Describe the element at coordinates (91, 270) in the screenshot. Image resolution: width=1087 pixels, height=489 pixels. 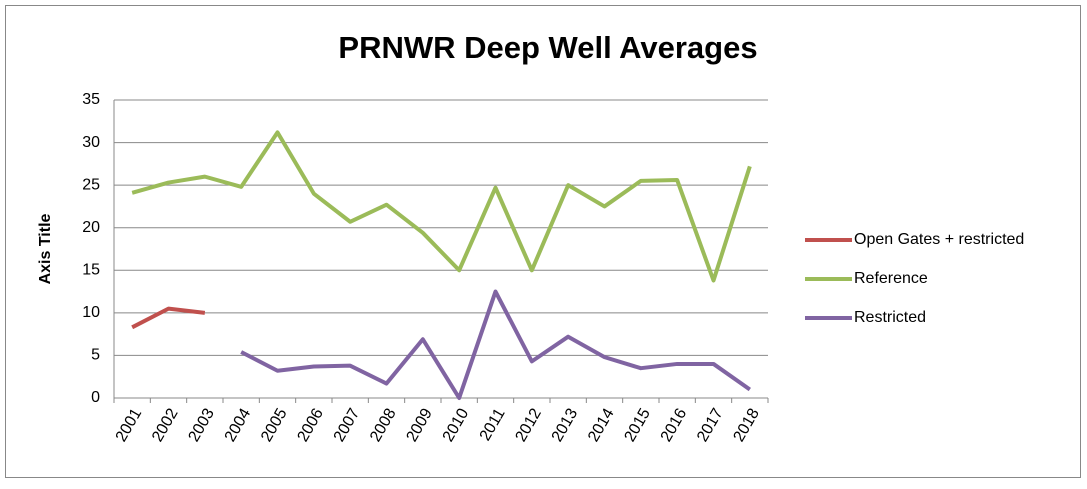
I see `y-tick-label: 15` at that location.